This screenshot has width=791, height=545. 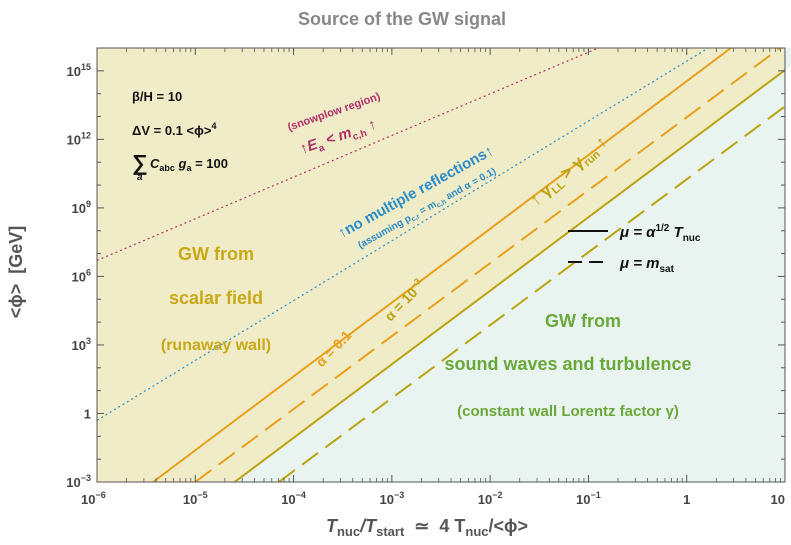 What do you see at coordinates (213, 126) in the screenshot?
I see `delta-v-sup: 4` at bounding box center [213, 126].